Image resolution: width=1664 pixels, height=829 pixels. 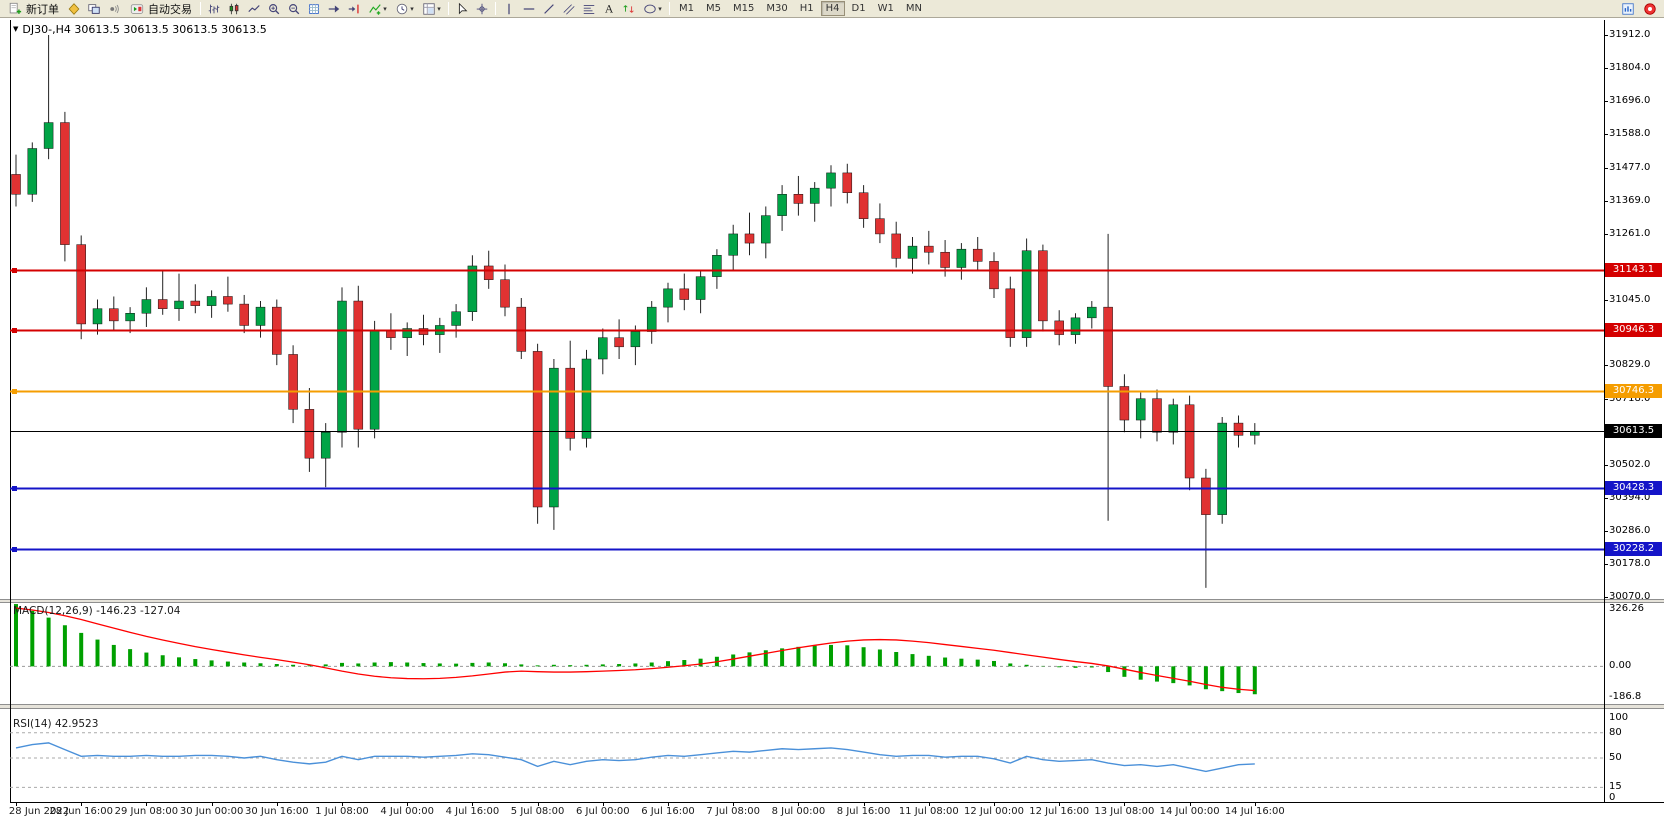 I want to click on macd-signal-line, so click(x=635, y=649).